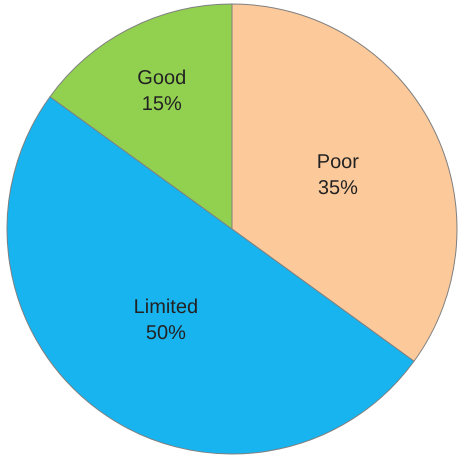 This screenshot has height=458, width=464. What do you see at coordinates (166, 307) in the screenshot?
I see `slice-label: Limited` at bounding box center [166, 307].